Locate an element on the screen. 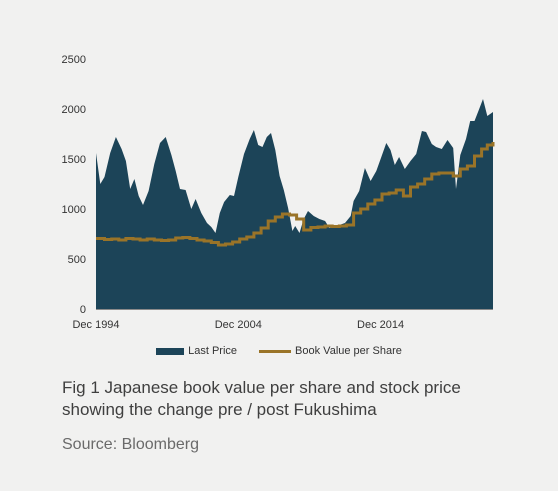  source-note: Source: Bloomberg is located at coordinates (130, 444).